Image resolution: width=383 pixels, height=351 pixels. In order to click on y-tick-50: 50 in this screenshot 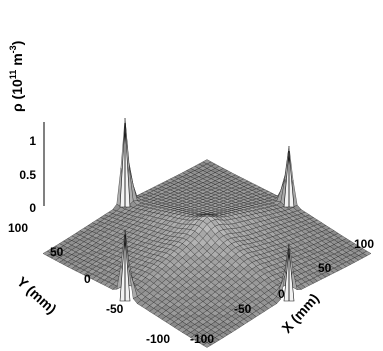, I will do `click(57, 252)`.